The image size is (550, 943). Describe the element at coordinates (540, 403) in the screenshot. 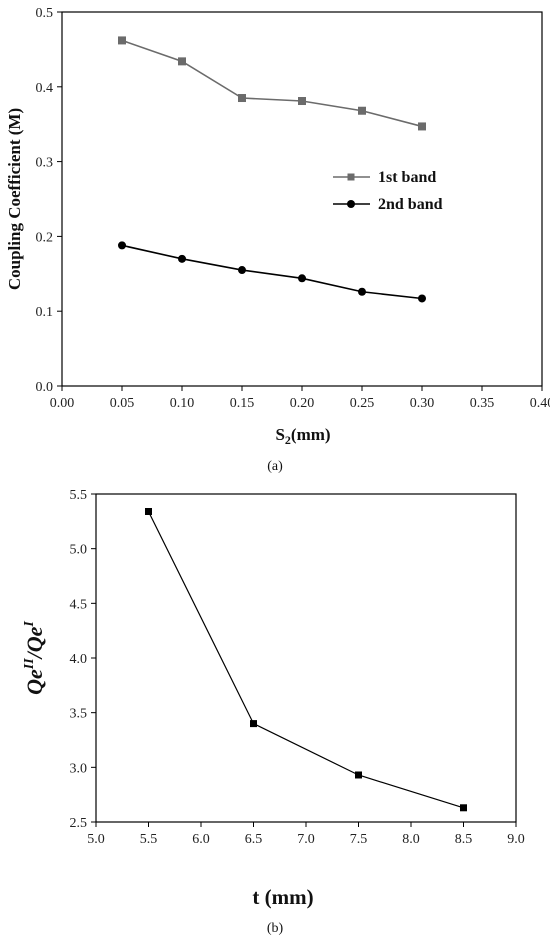

I see `chart-a-x-tick-label: 0.40` at that location.